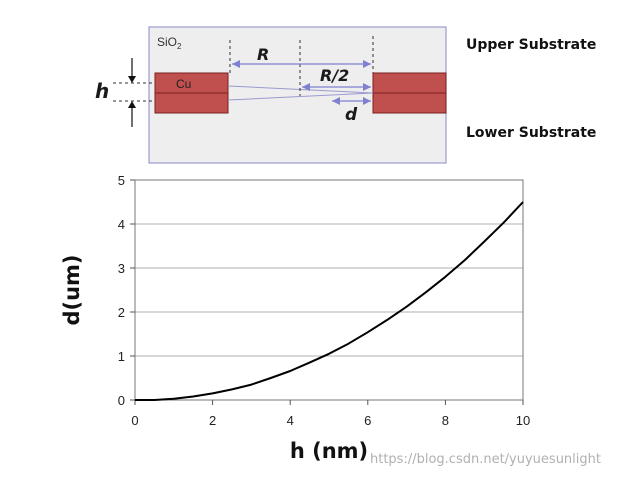 The image size is (628, 479). What do you see at coordinates (367, 420) in the screenshot?
I see `x-tick-label-3: 6` at bounding box center [367, 420].